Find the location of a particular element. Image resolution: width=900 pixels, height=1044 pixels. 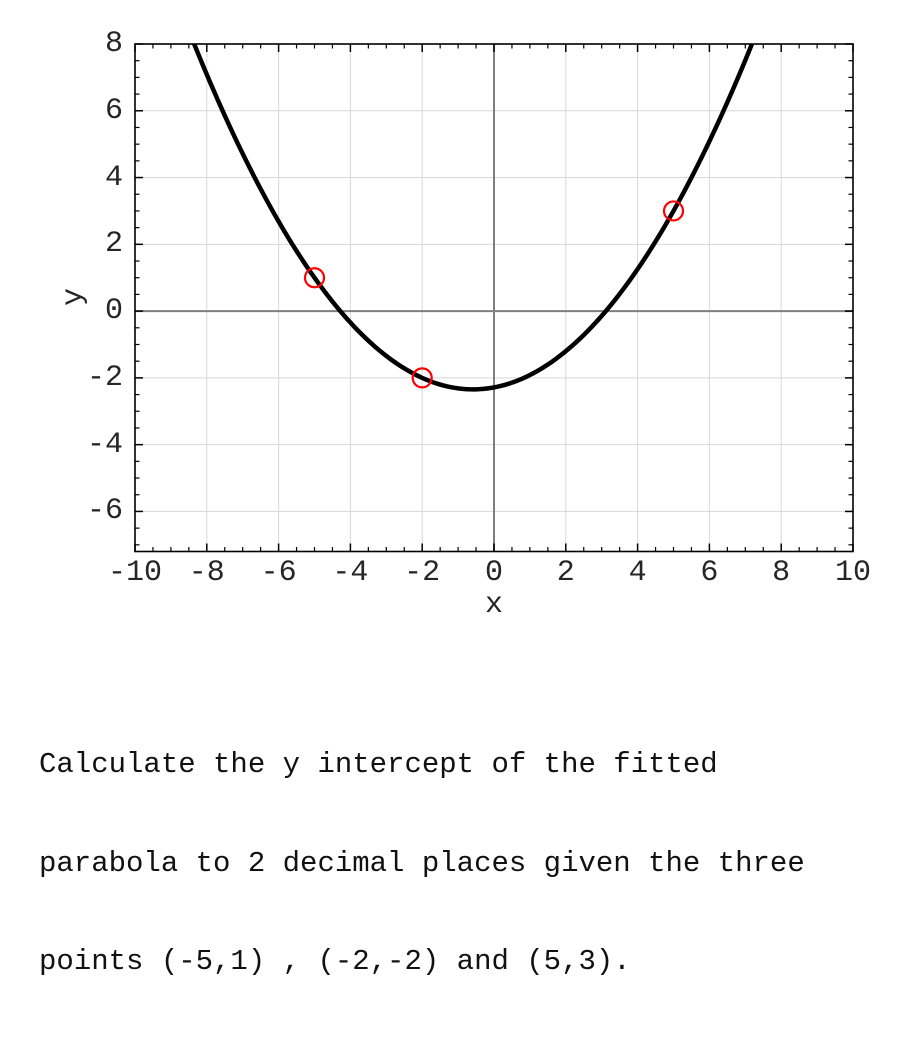

x-tick-label: 4 is located at coordinates (637, 573).